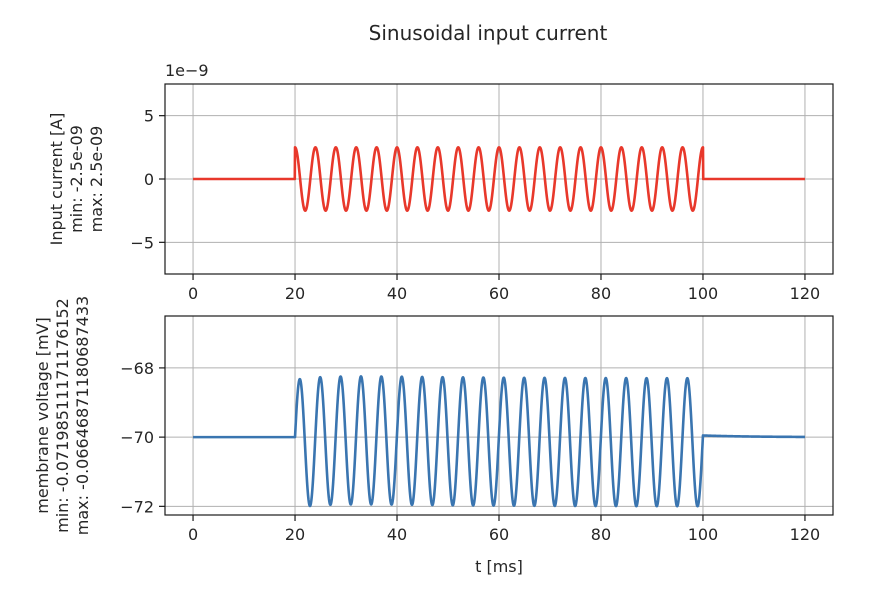 The width and height of the screenshot is (882, 600). I want to click on y-tick-label: −68, so click(137, 368).